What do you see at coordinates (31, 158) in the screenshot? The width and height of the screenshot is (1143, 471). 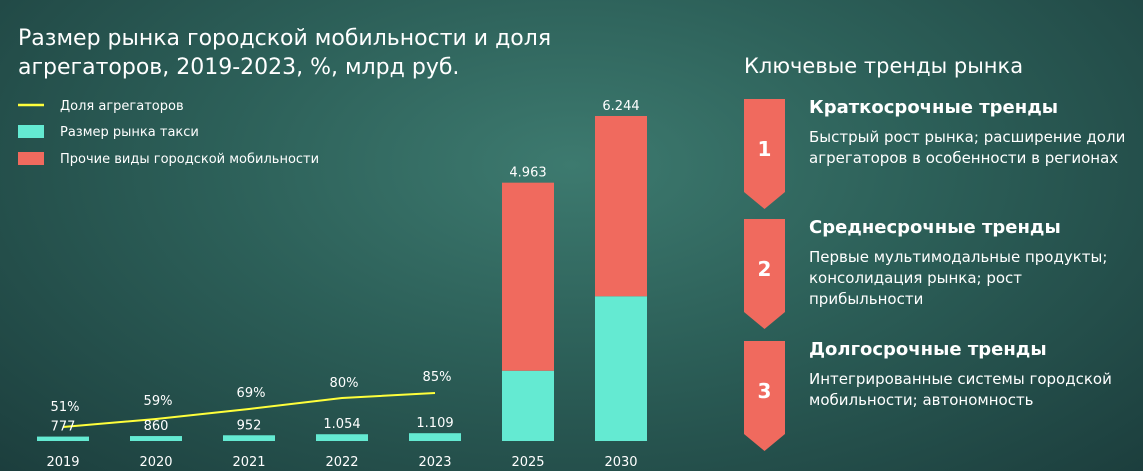 I see `legend-swatch-other` at bounding box center [31, 158].